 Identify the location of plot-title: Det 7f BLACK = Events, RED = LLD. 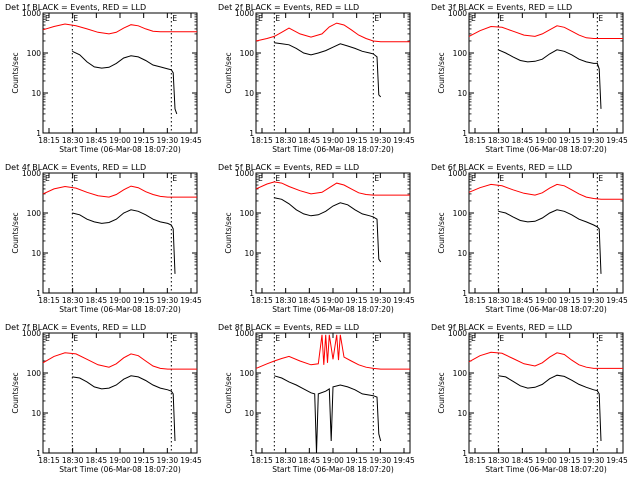
(75, 327).